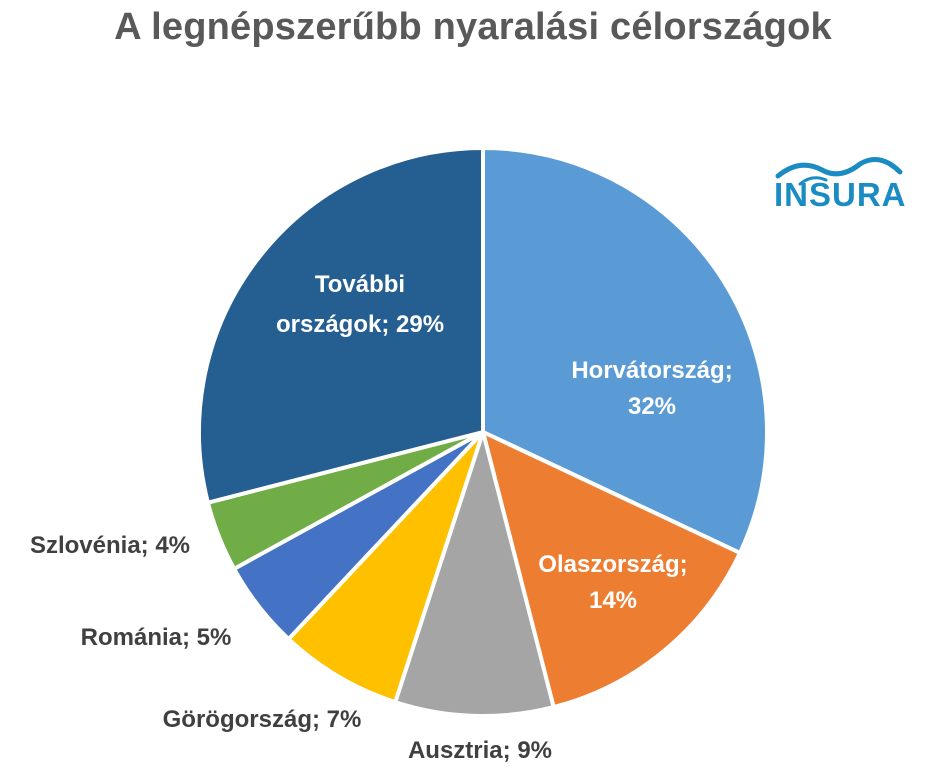 This screenshot has height=784, width=946. I want to click on pie-slice-olaszország, so click(611, 570).